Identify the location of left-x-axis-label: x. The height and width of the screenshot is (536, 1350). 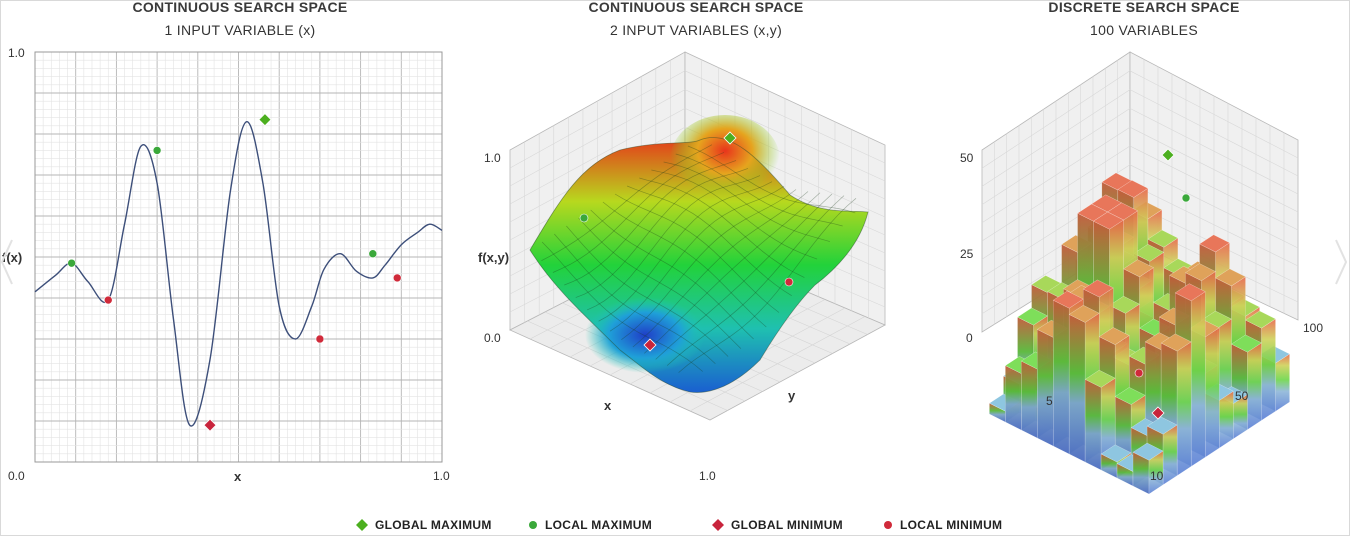
(238, 476).